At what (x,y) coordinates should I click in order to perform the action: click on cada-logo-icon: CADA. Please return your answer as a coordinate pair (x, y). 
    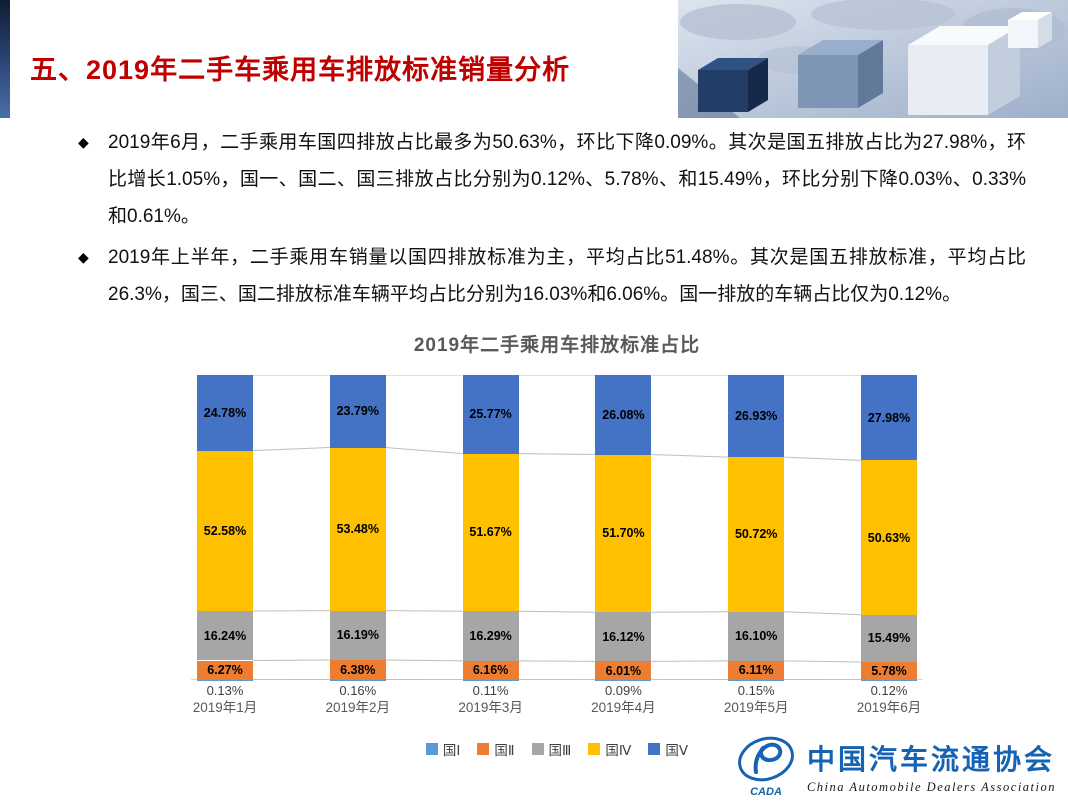
    Looking at the image, I should click on (766, 767).